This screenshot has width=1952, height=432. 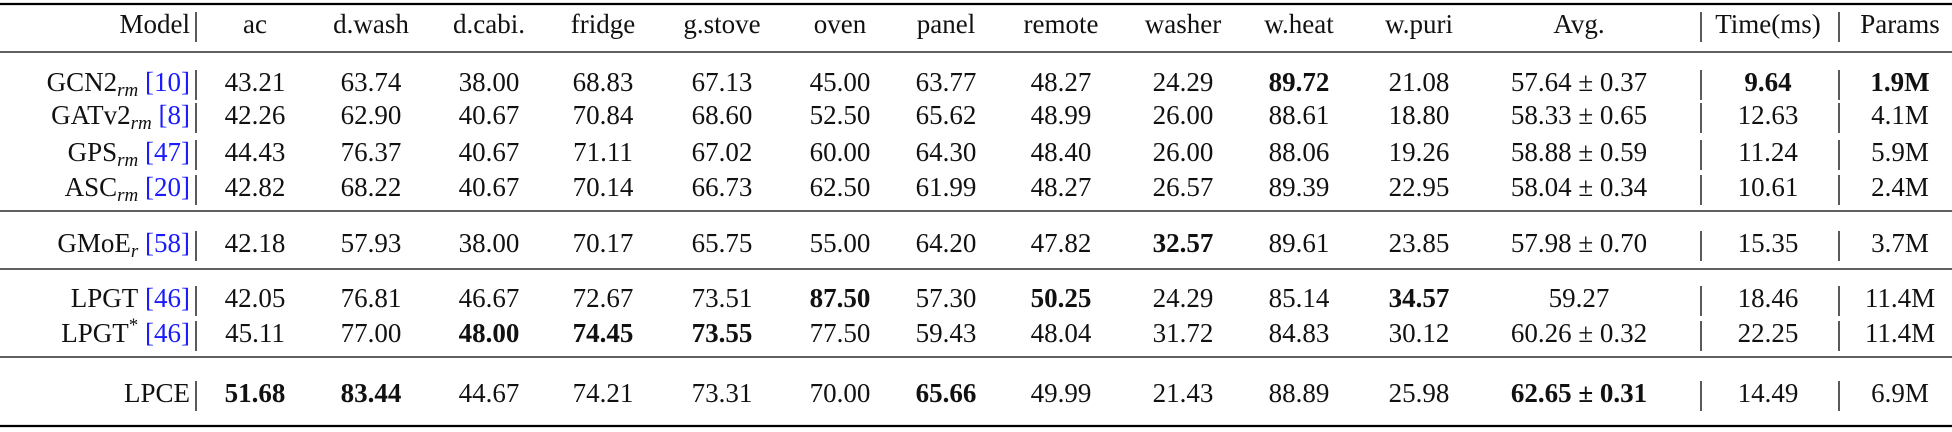 What do you see at coordinates (1578, 24) in the screenshot?
I see `header-cell: Avg.` at bounding box center [1578, 24].